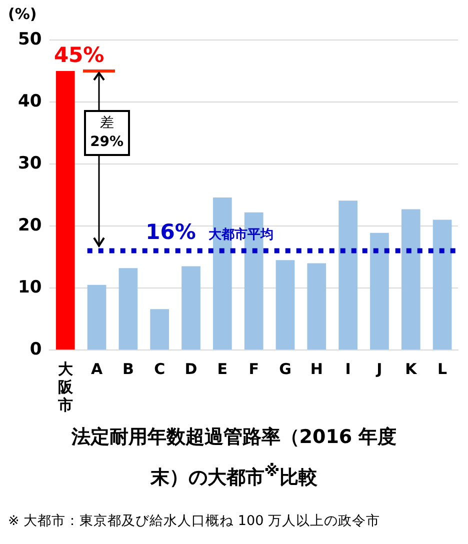 Image resolution: width=468 pixels, height=544 pixels. What do you see at coordinates (191, 369) in the screenshot?
I see `x-tick-label: D` at bounding box center [191, 369].